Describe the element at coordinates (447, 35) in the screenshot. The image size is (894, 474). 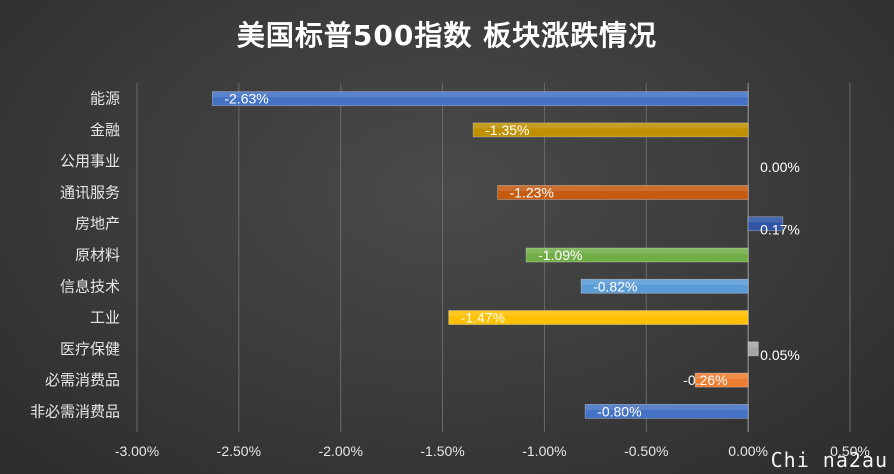
I see `chart-title: 美国标普500指数 板块涨跌情况` at that location.